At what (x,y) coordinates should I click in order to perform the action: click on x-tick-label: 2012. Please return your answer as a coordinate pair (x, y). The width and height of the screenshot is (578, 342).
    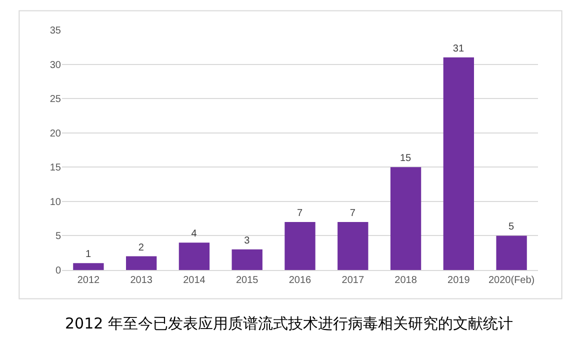
    Looking at the image, I should click on (88, 280).